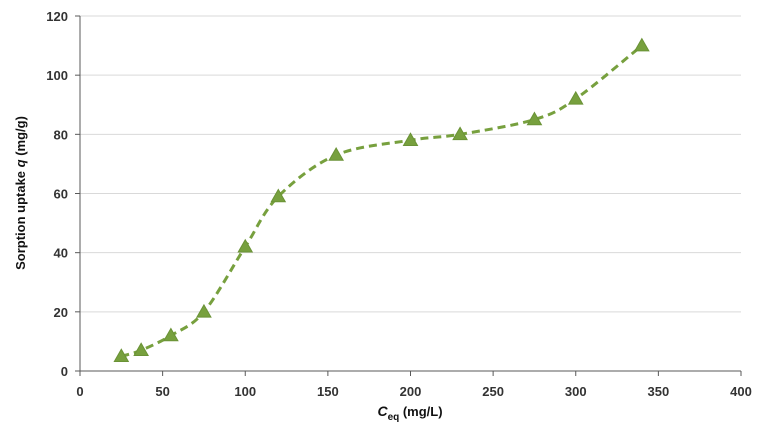 The image size is (765, 431). Describe the element at coordinates (328, 391) in the screenshot. I see `x-tick-label-150: 150` at that location.